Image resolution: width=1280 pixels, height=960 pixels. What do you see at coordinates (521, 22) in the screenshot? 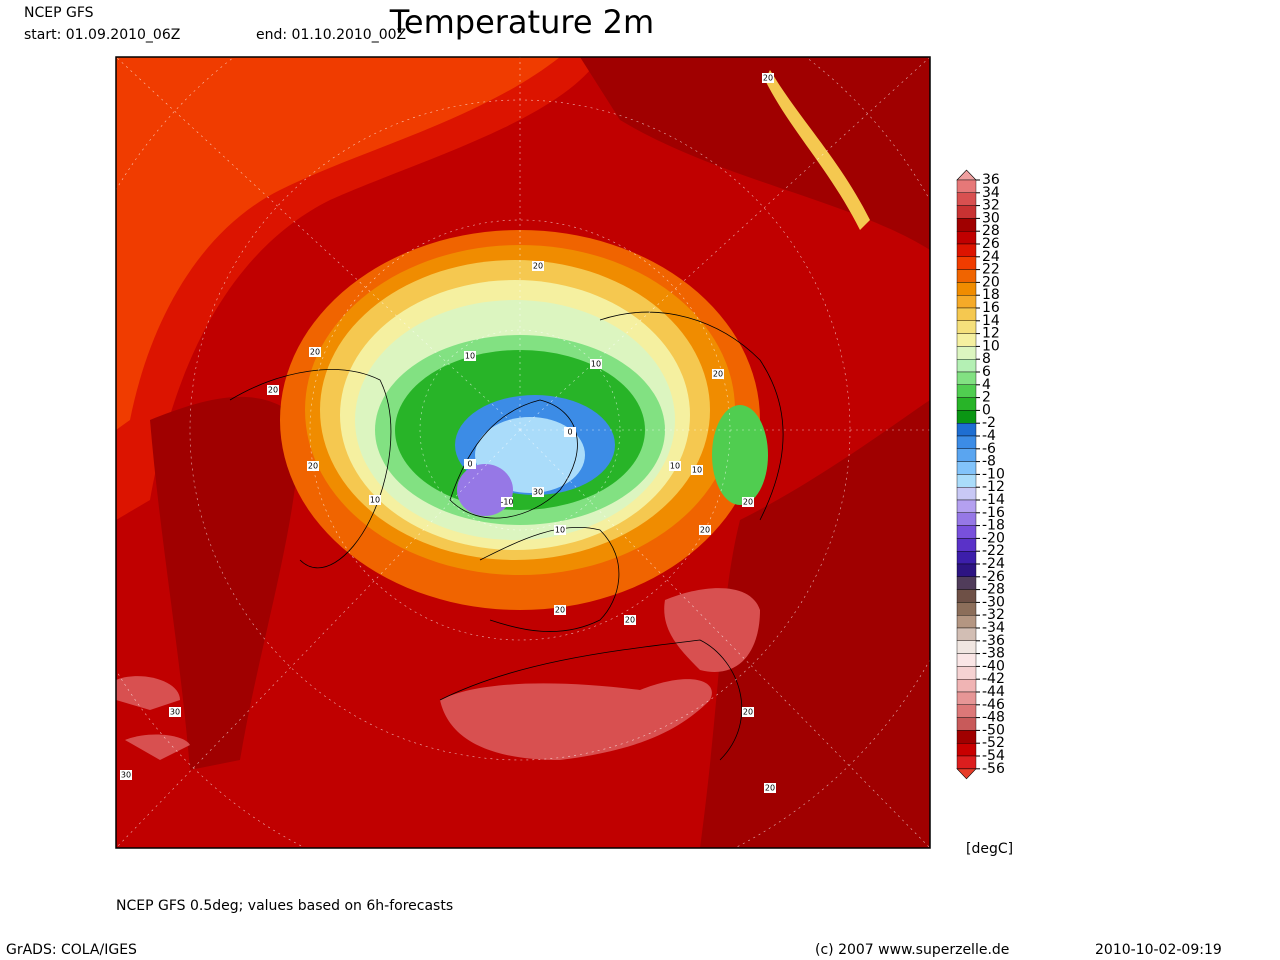
I see `title: Temperature 2m` at bounding box center [521, 22].